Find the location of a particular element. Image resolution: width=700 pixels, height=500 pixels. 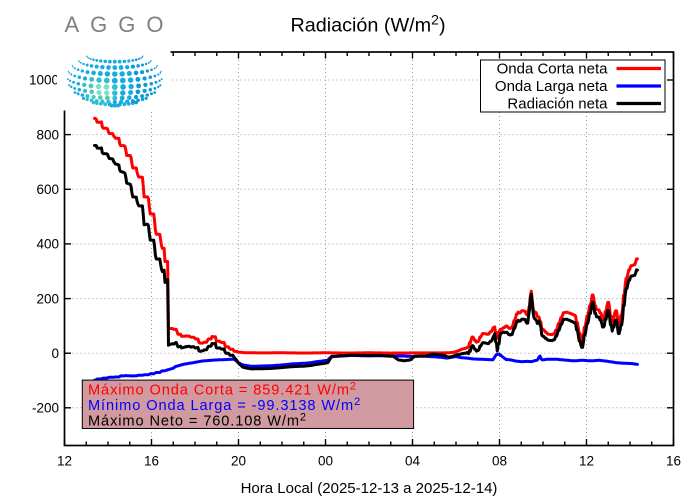

svg-text: Onda Corta neta is located at coordinates (553, 69).